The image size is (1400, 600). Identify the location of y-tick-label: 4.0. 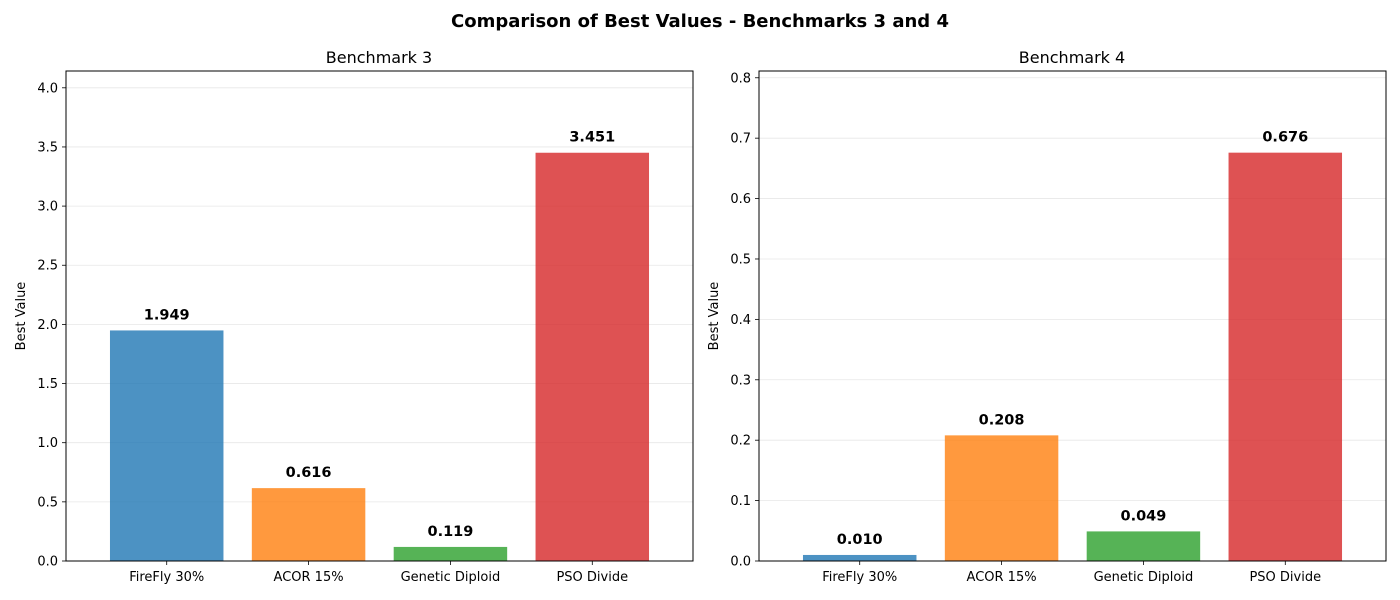
(47, 88).